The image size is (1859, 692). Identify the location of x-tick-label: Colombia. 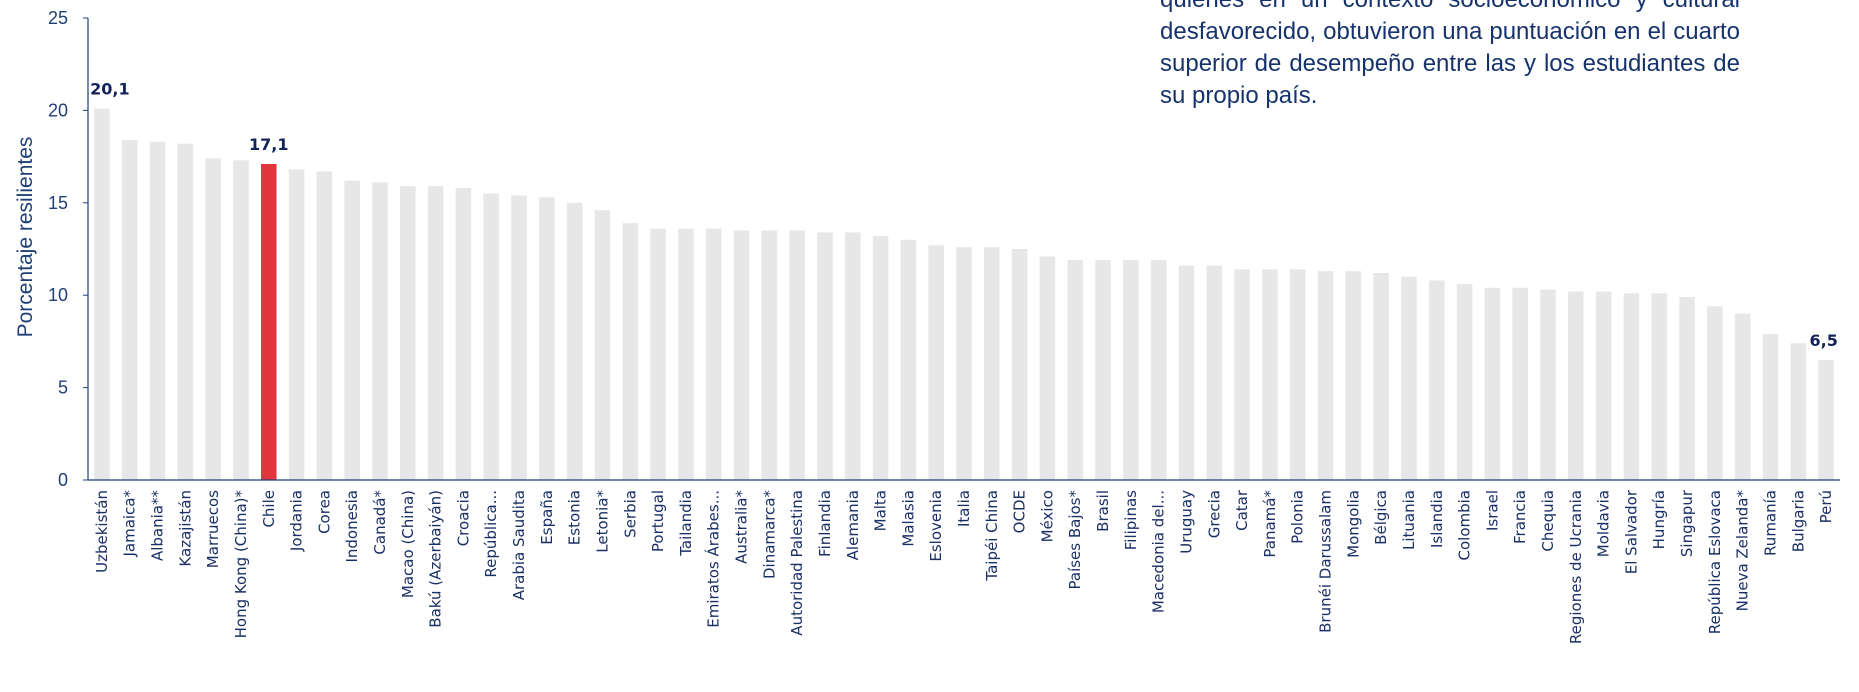
(1465, 525).